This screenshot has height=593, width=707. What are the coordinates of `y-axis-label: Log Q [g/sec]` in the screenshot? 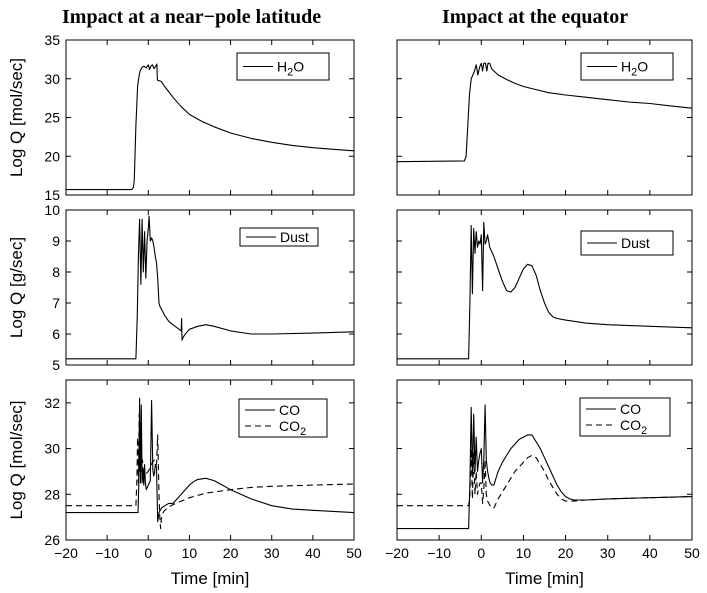 It's located at (16, 287).